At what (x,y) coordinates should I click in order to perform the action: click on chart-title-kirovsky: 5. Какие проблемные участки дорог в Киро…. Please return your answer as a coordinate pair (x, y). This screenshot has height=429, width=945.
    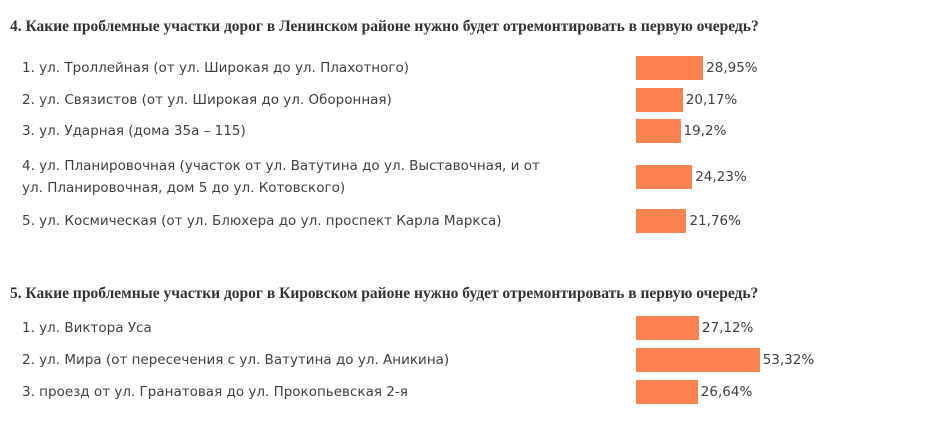
    Looking at the image, I should click on (384, 293).